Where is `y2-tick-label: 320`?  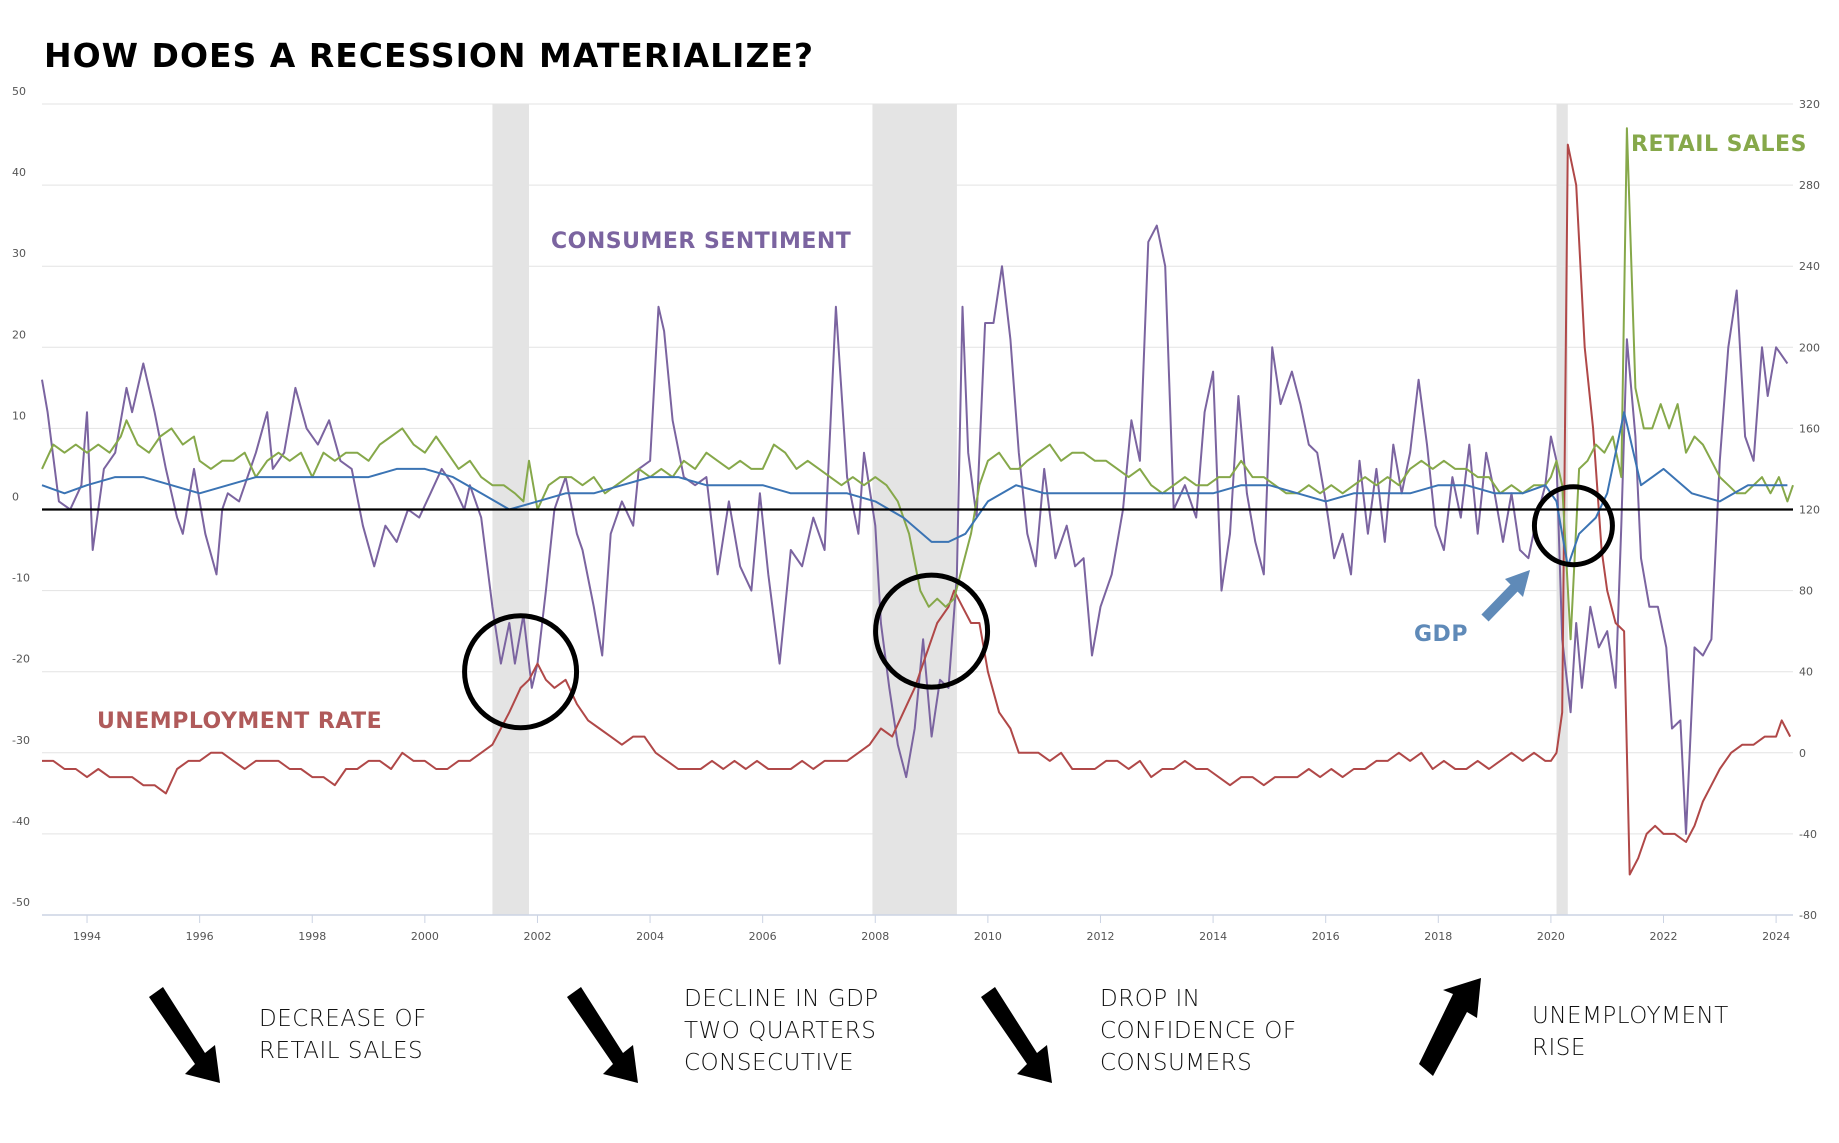
y2-tick-label: 320 is located at coordinates (1809, 104).